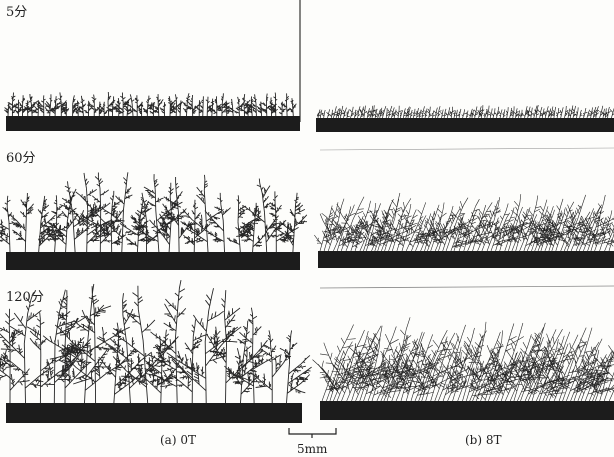  What do you see at coordinates (178, 440) in the screenshot?
I see `column-label: (a) 0T` at bounding box center [178, 440].